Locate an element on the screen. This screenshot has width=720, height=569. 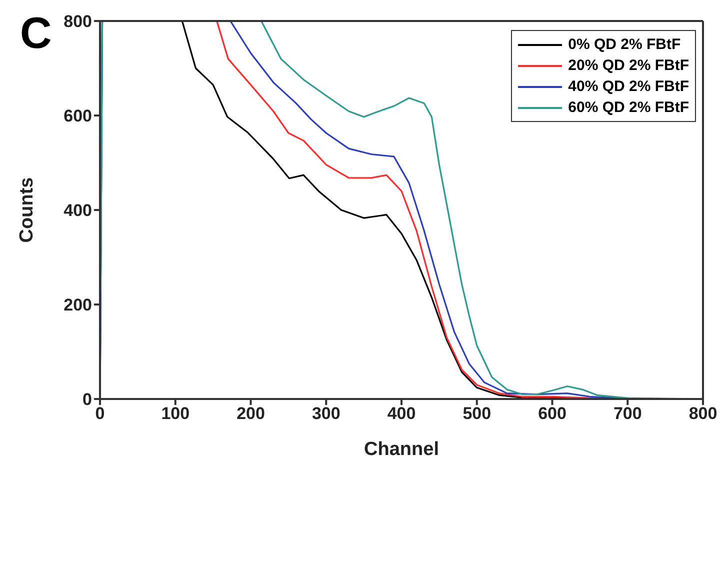
text: C is located at coordinates (36, 34).